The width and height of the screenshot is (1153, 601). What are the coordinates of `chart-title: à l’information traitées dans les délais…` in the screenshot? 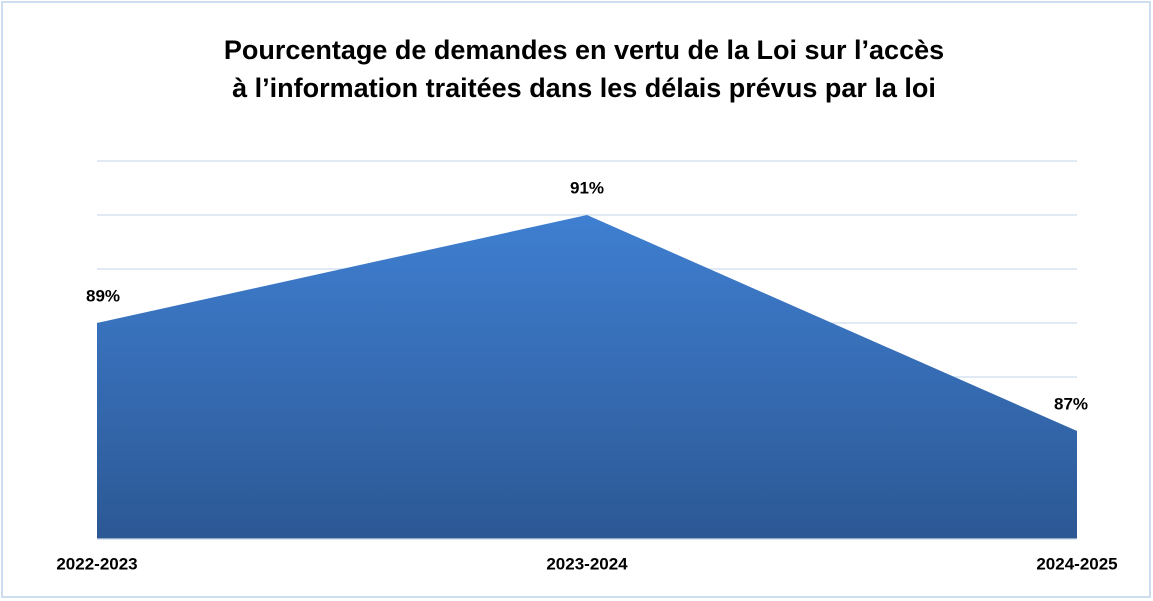 It's located at (584, 88).